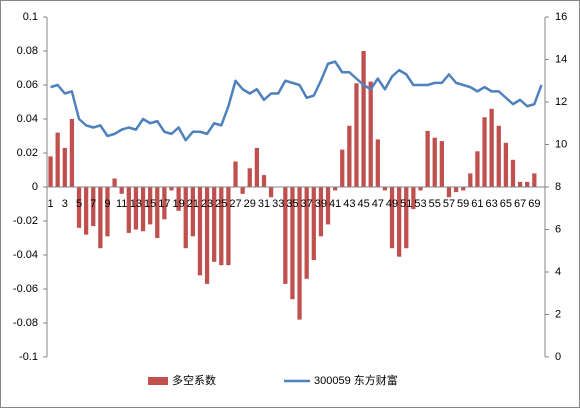 The image size is (580, 408). Describe the element at coordinates (79, 204) in the screenshot. I see `x-tick-label: 5` at that location.